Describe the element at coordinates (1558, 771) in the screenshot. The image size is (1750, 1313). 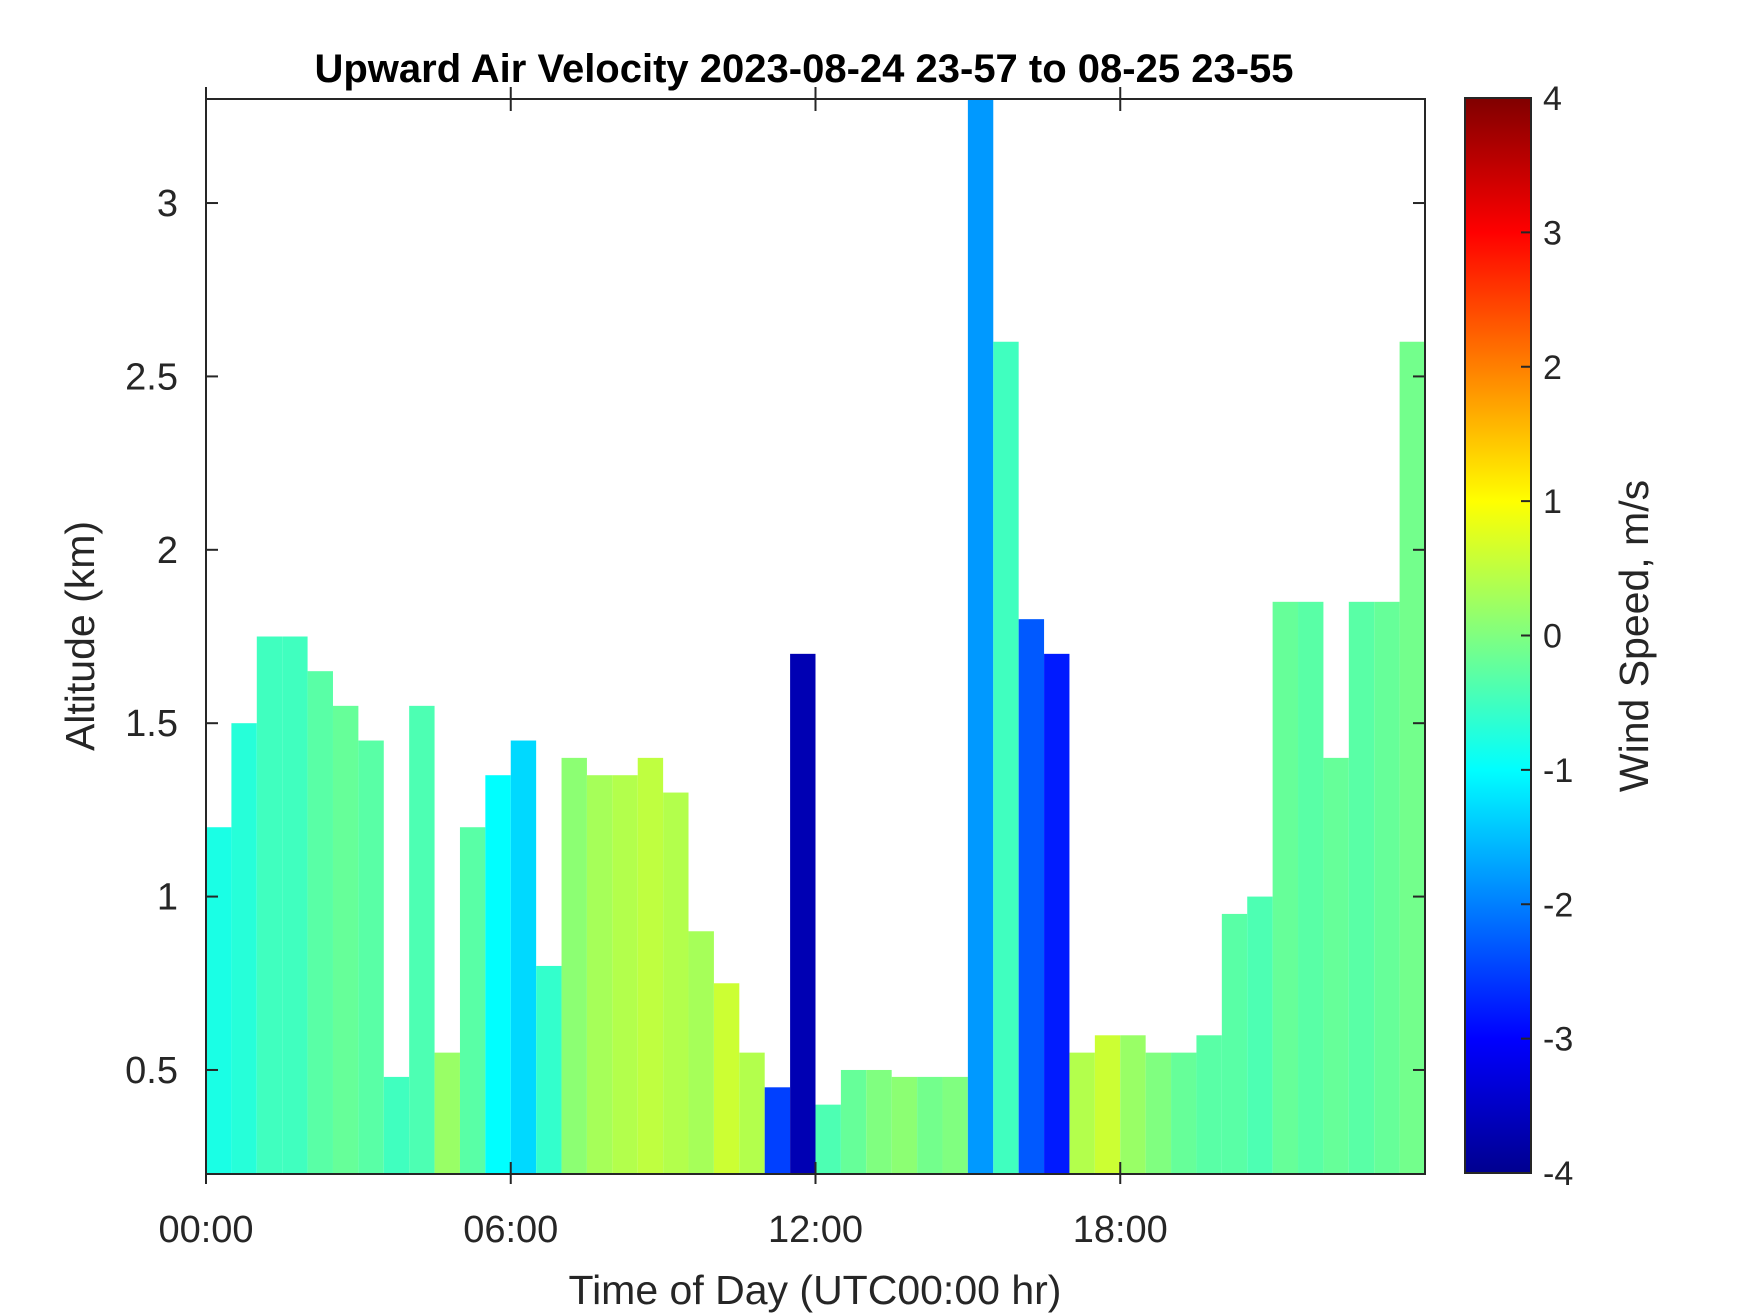
I see `colorbar-tick-label: -1` at that location.